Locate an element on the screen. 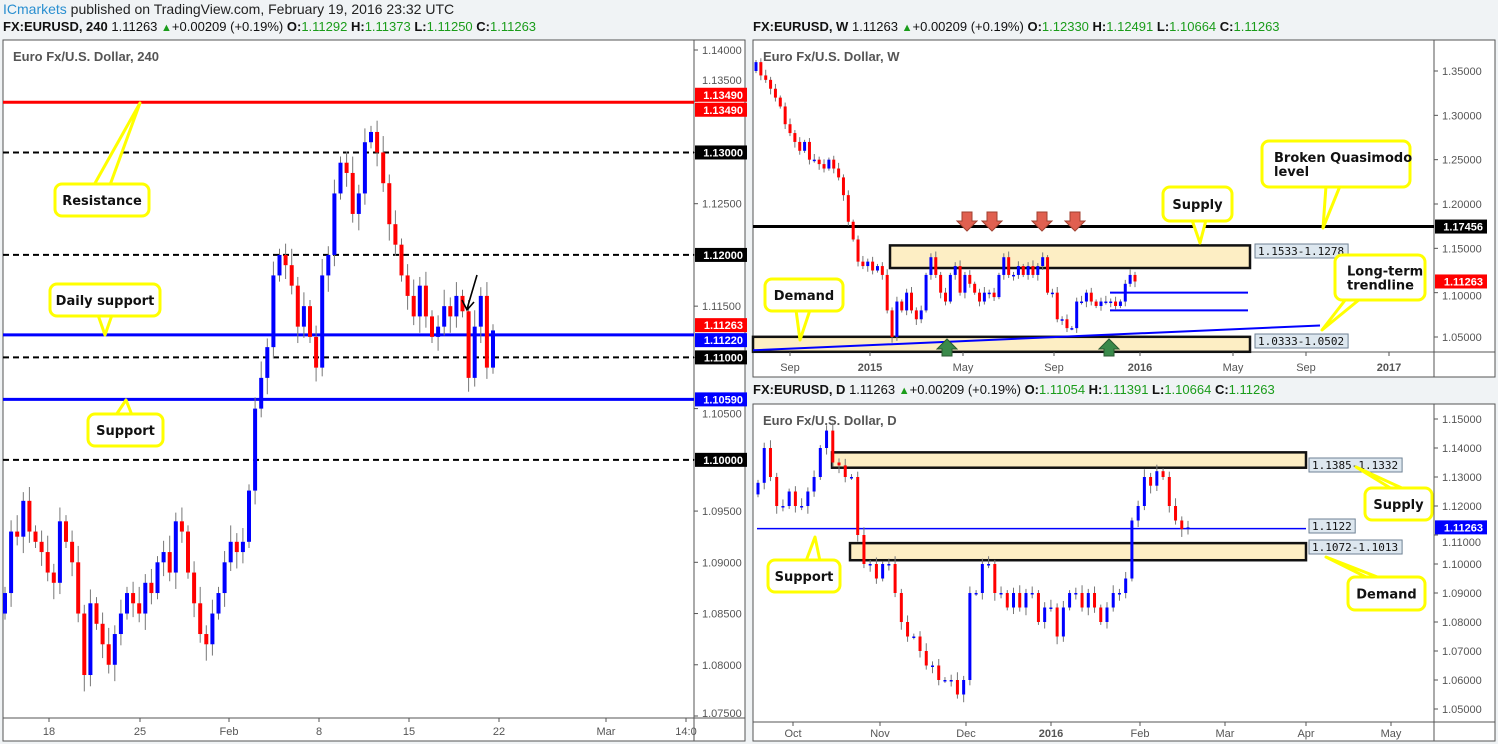 Image resolution: width=1498 pixels, height=744 pixels. y-tick-label: 1.11500 is located at coordinates (721, 307).